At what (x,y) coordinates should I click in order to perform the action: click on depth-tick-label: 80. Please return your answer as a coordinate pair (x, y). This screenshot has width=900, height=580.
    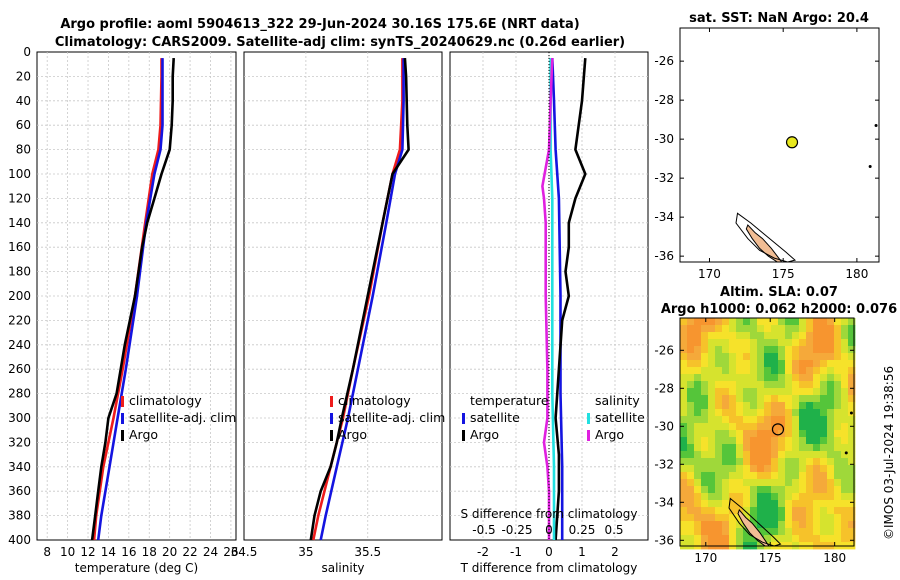
    Looking at the image, I should click on (23, 150).